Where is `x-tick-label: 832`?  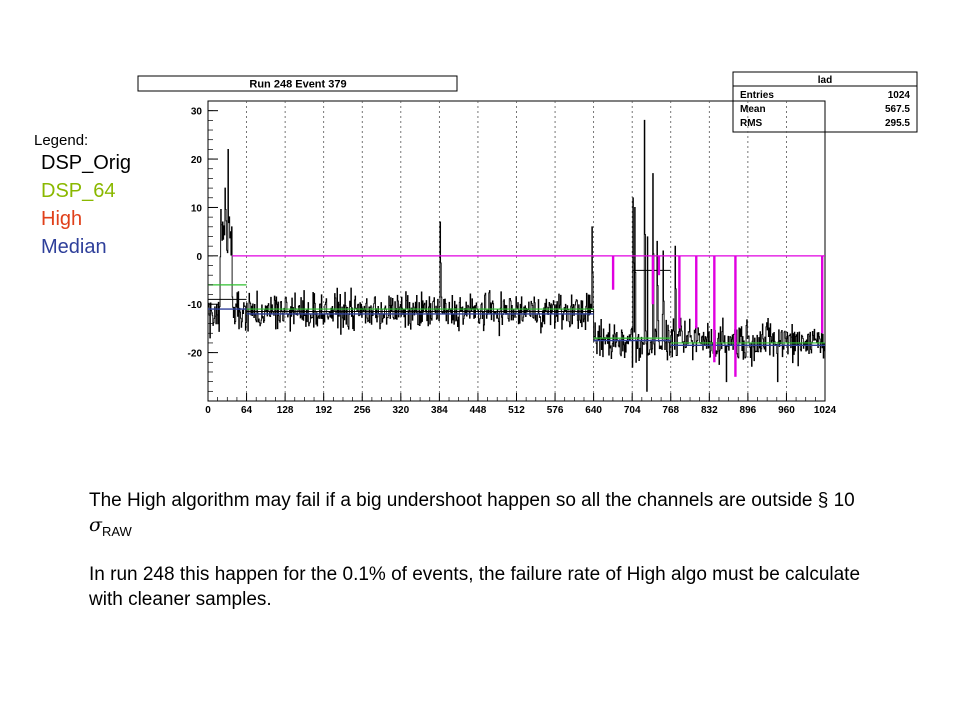
x-tick-label: 832 is located at coordinates (709, 410).